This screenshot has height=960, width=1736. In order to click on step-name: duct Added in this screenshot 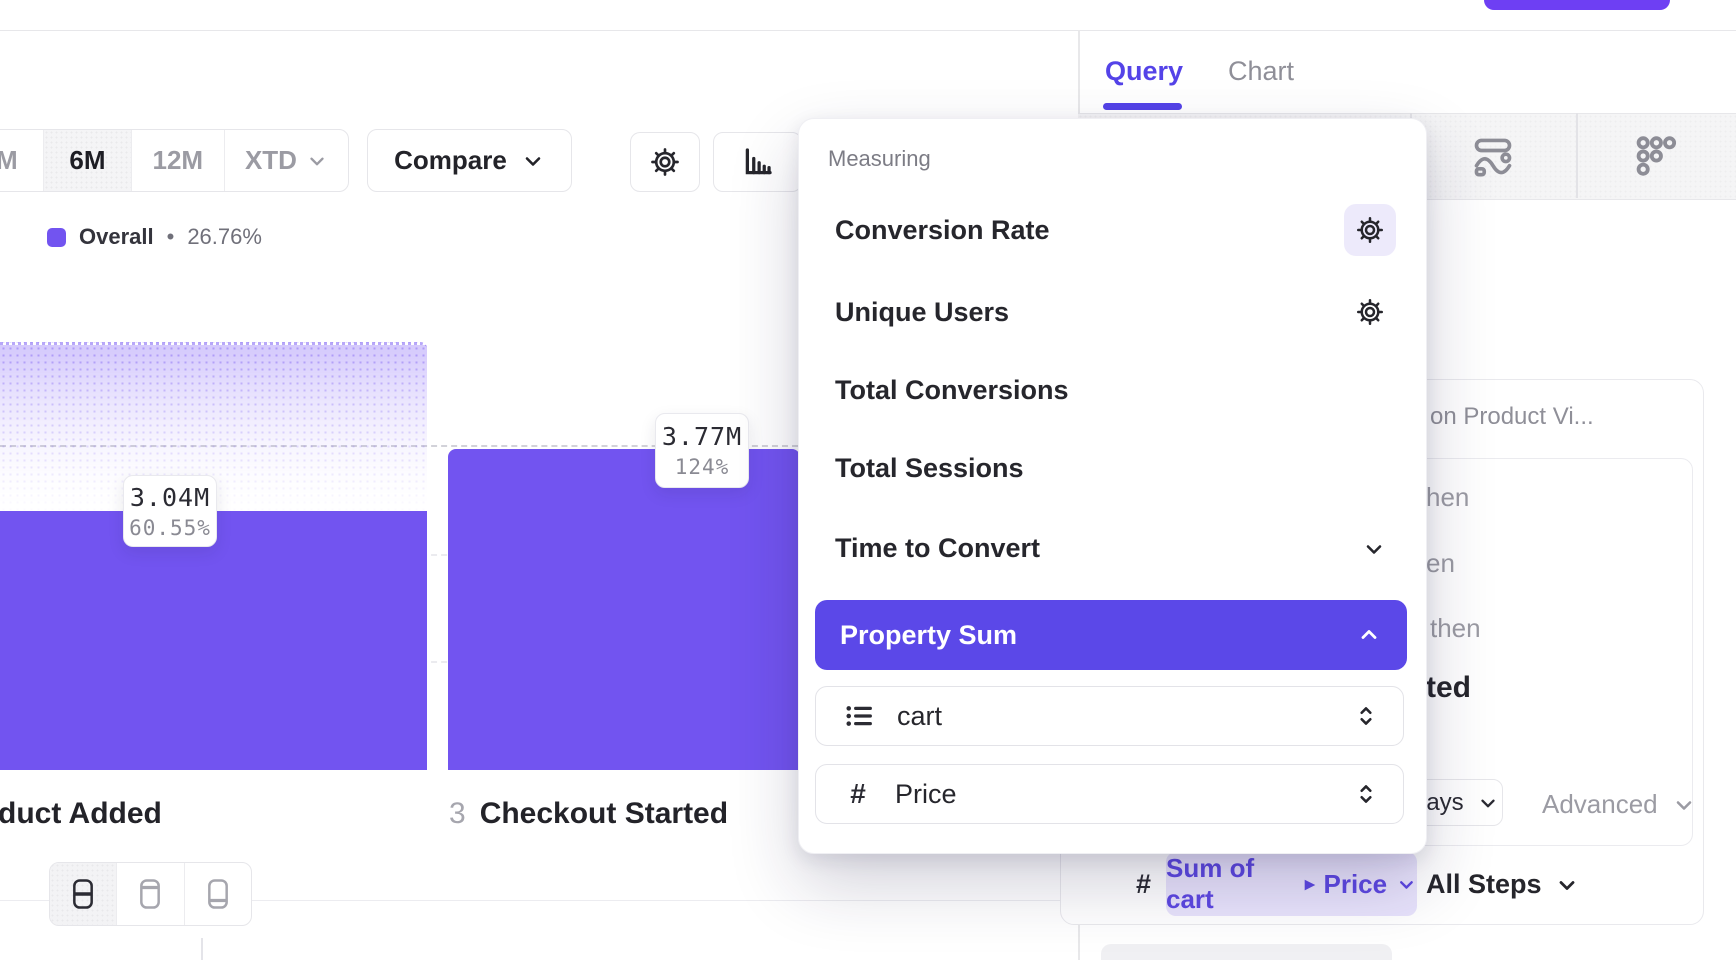, I will do `click(81, 813)`.